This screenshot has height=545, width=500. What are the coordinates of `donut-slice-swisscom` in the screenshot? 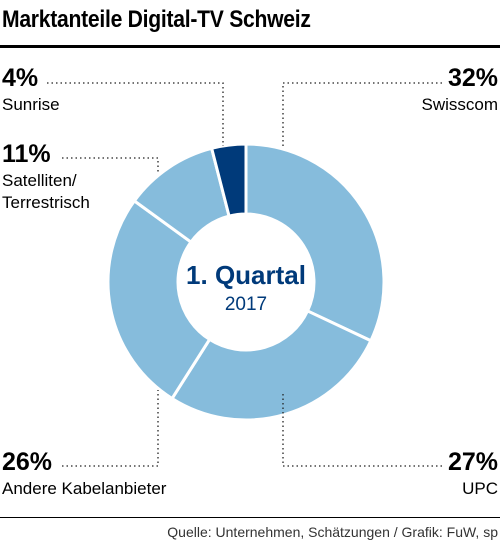 It's located at (315, 242).